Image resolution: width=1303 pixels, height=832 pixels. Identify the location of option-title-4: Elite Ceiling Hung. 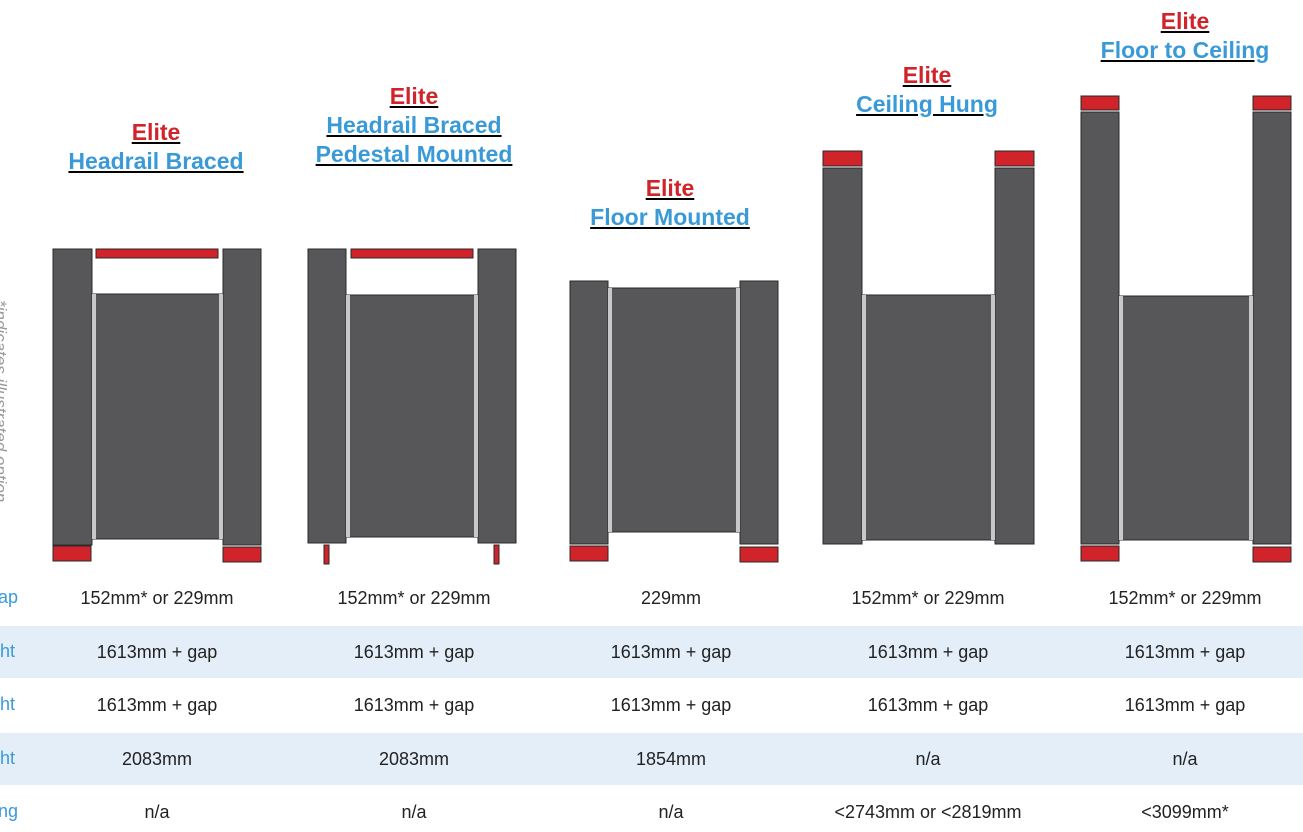
(927, 90).